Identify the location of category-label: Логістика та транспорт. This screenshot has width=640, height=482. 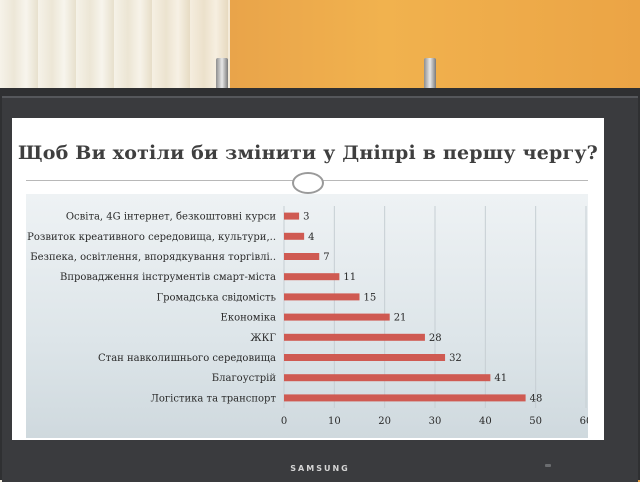
(214, 398).